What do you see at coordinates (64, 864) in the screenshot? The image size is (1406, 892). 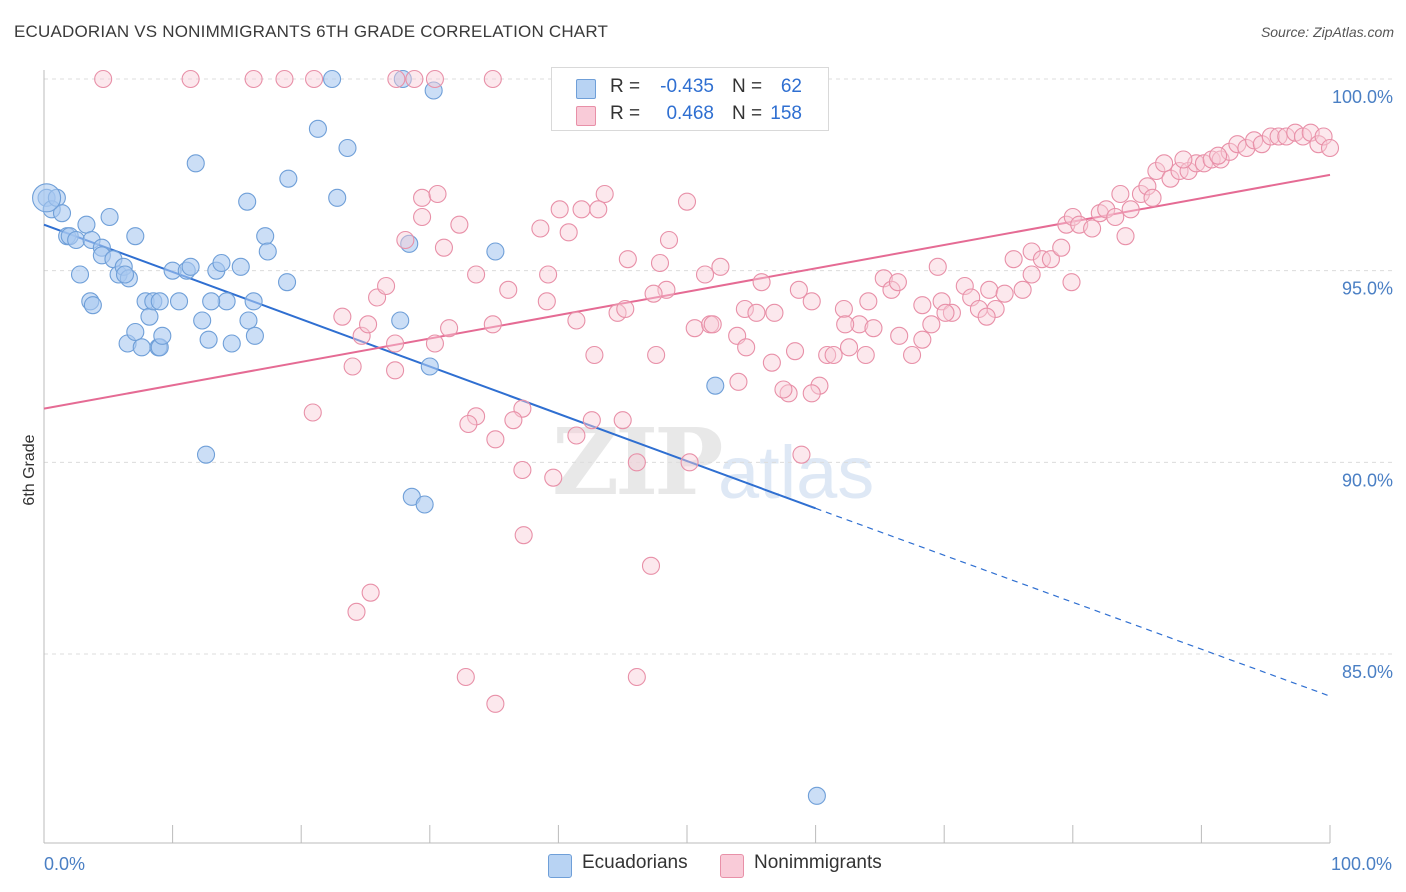 I see `x-tick-label: 0.0%` at bounding box center [64, 864].